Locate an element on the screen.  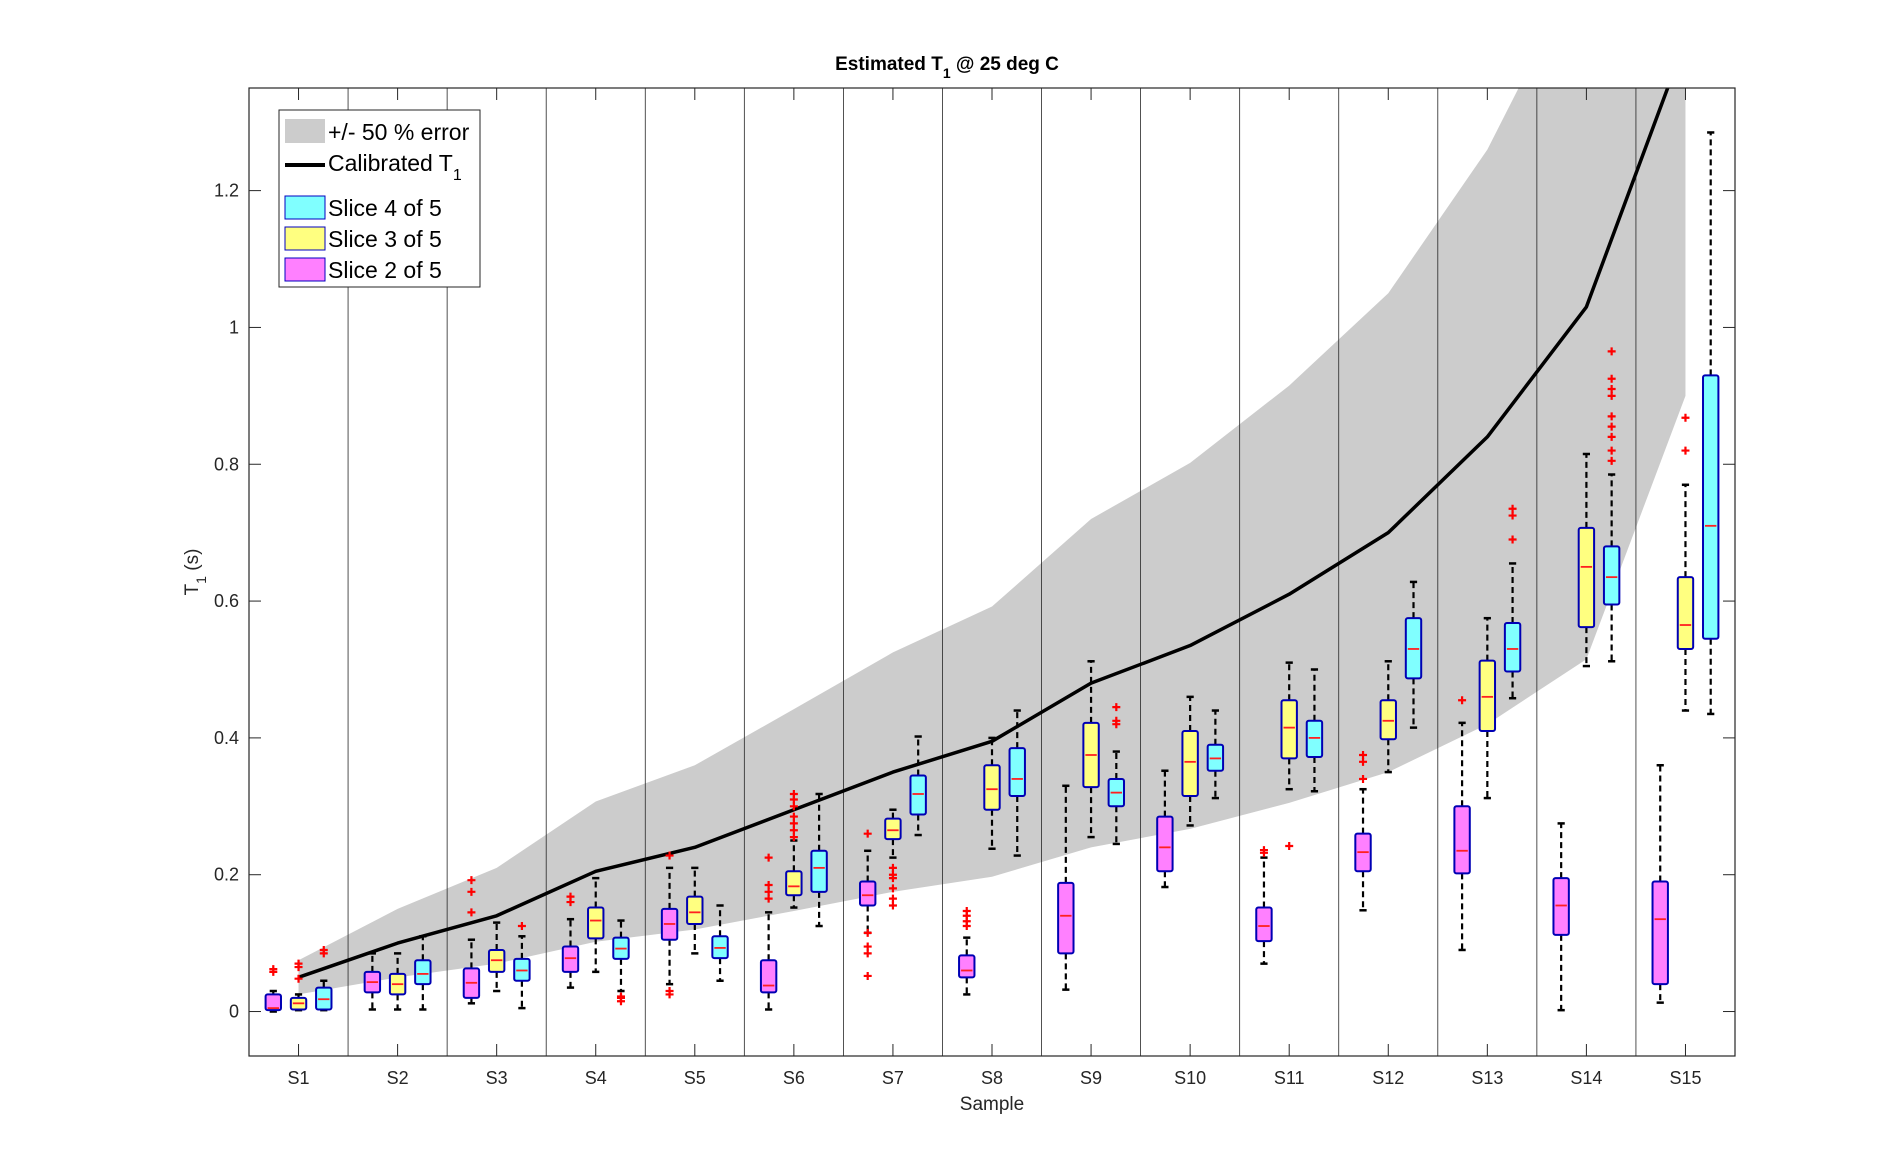
box-slice-2-of-5-s15 is located at coordinates (1660, 884).